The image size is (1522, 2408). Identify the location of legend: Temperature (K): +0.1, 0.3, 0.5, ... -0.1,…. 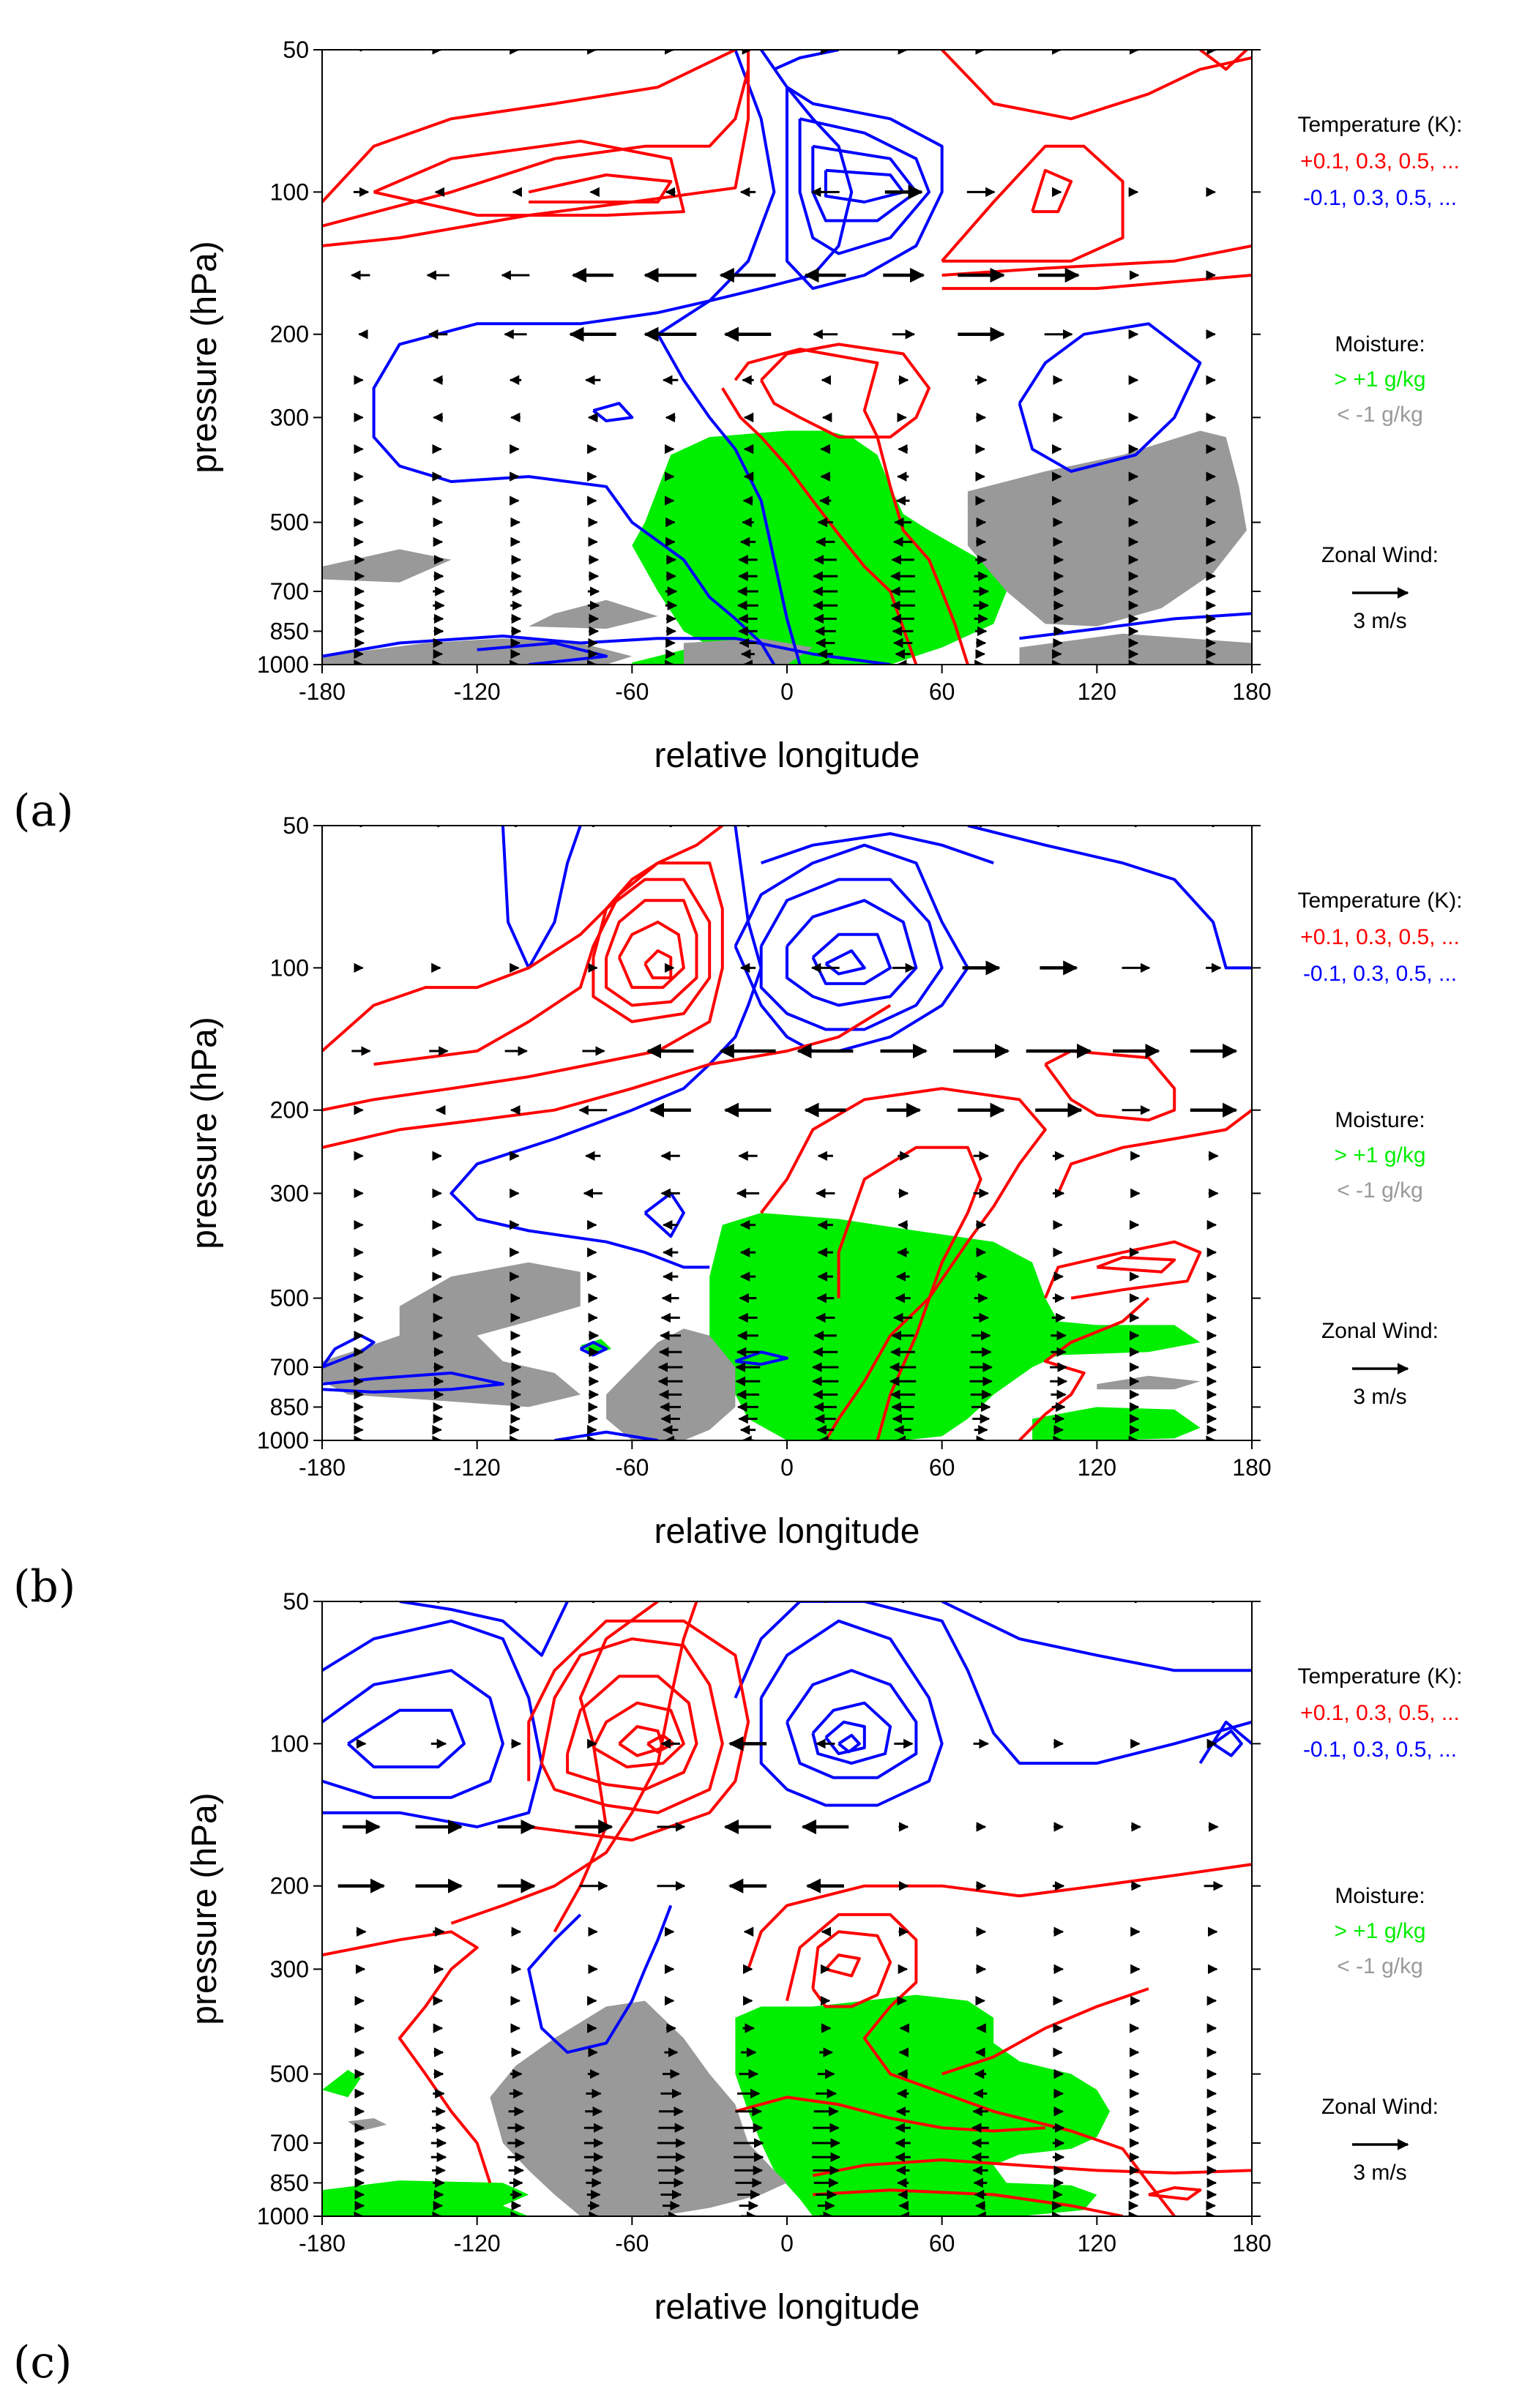
(1379, 1149).